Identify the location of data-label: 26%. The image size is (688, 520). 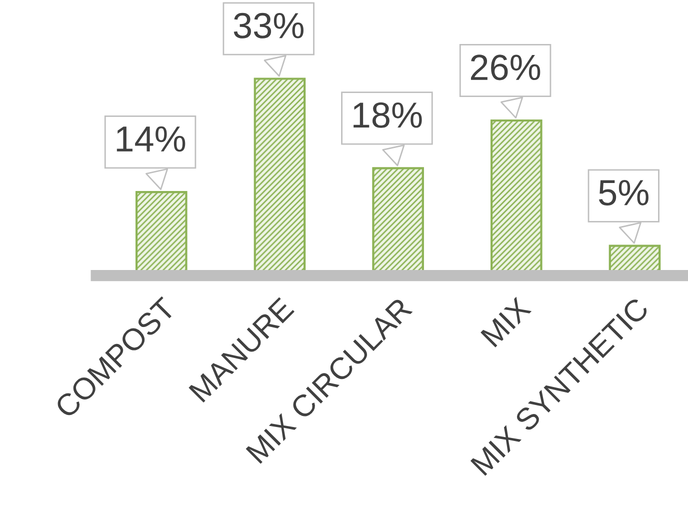
(505, 67).